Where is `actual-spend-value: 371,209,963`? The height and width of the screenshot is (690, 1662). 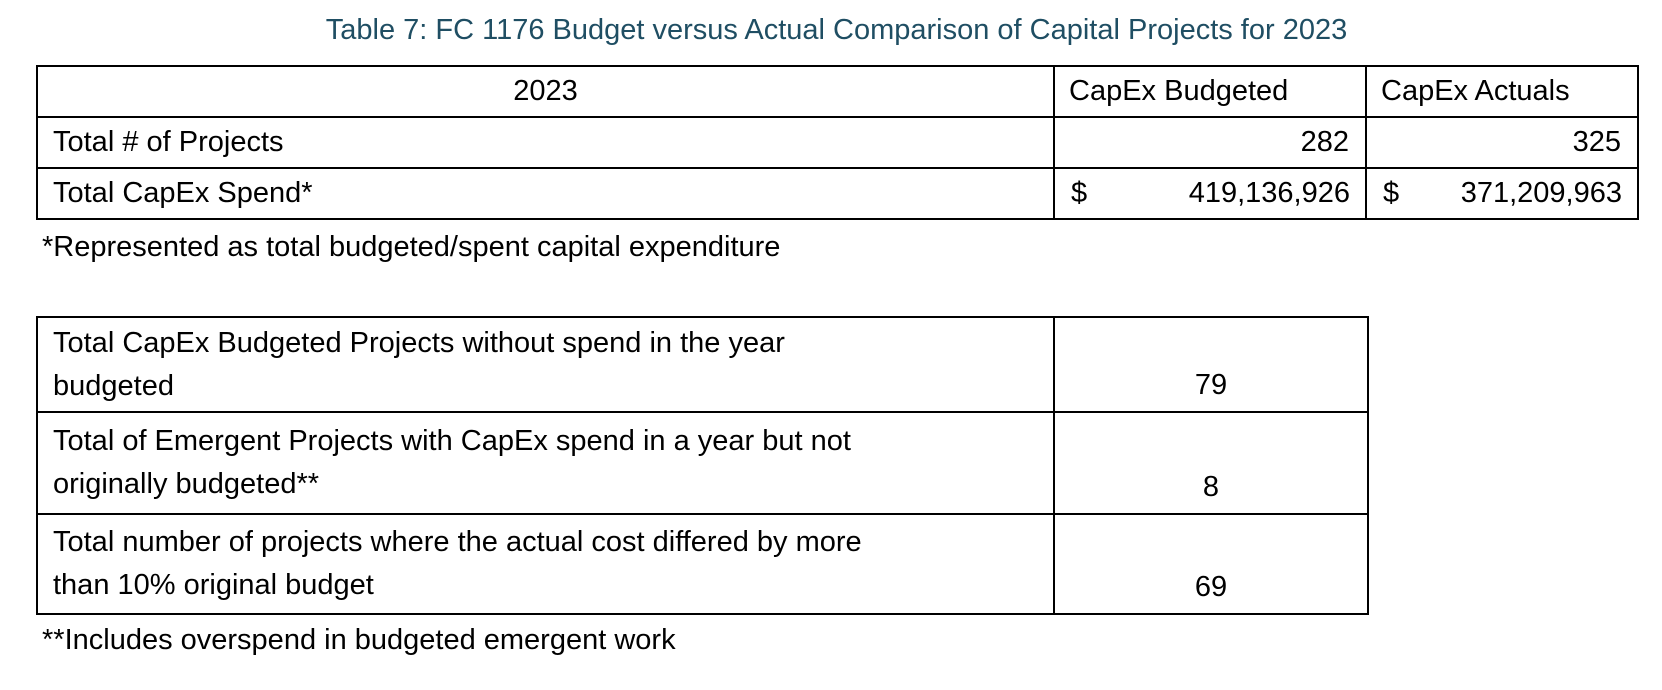 actual-spend-value: 371,209,963 is located at coordinates (1541, 193).